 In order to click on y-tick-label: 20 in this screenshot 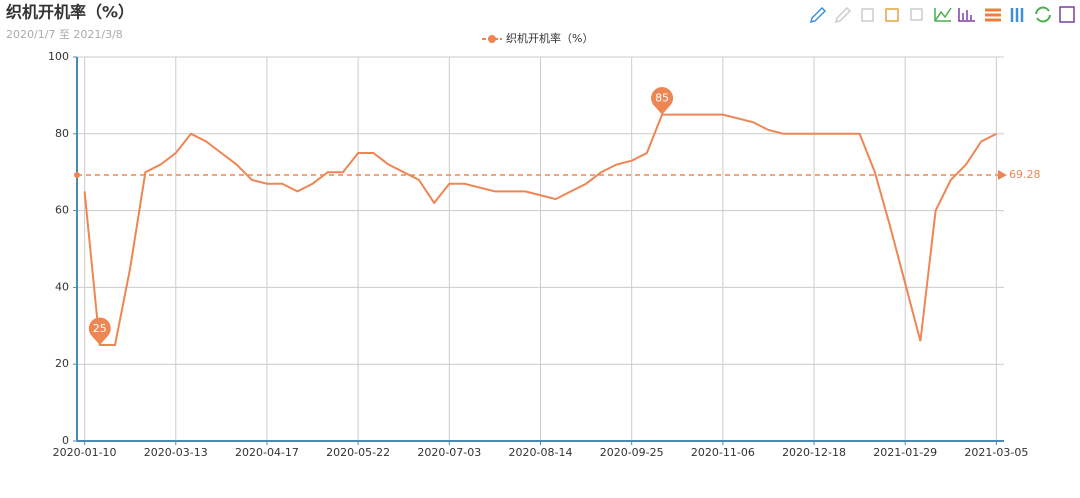, I will do `click(62, 363)`.